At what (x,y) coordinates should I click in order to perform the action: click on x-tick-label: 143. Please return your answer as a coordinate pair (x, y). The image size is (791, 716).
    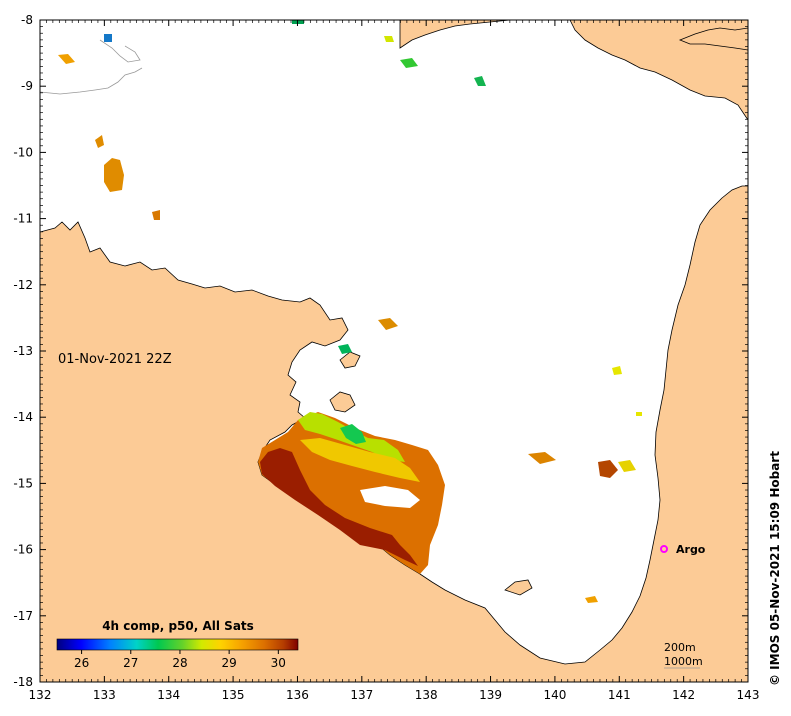
    Looking at the image, I should click on (748, 695).